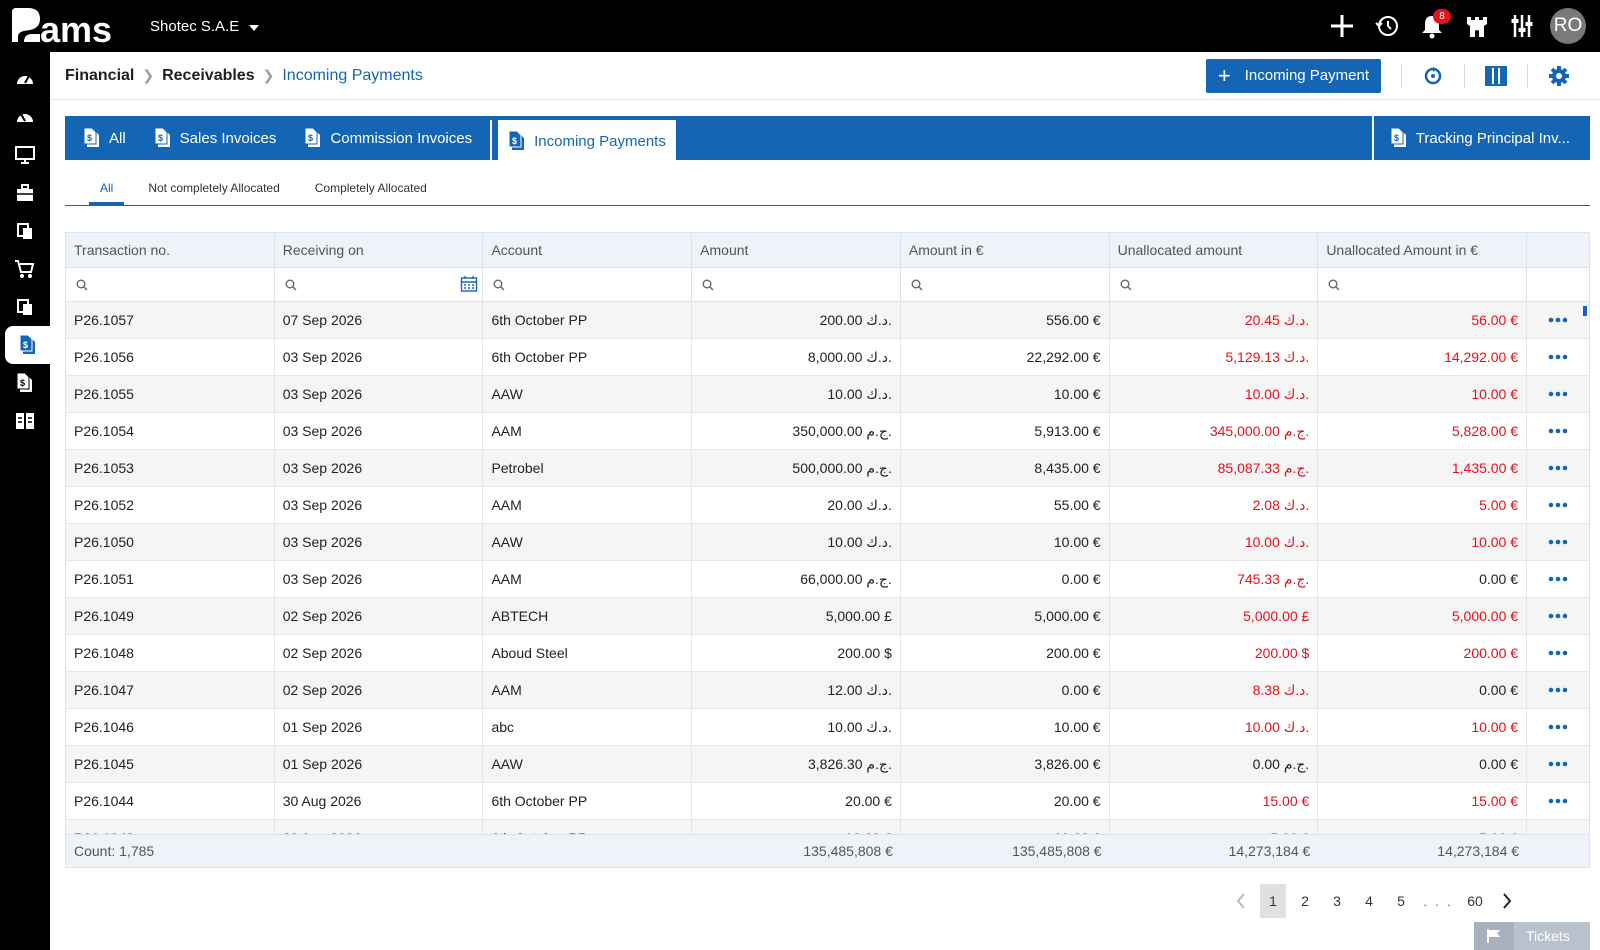 The image size is (1600, 950). What do you see at coordinates (469, 284) in the screenshot?
I see `calendar-icon` at bounding box center [469, 284].